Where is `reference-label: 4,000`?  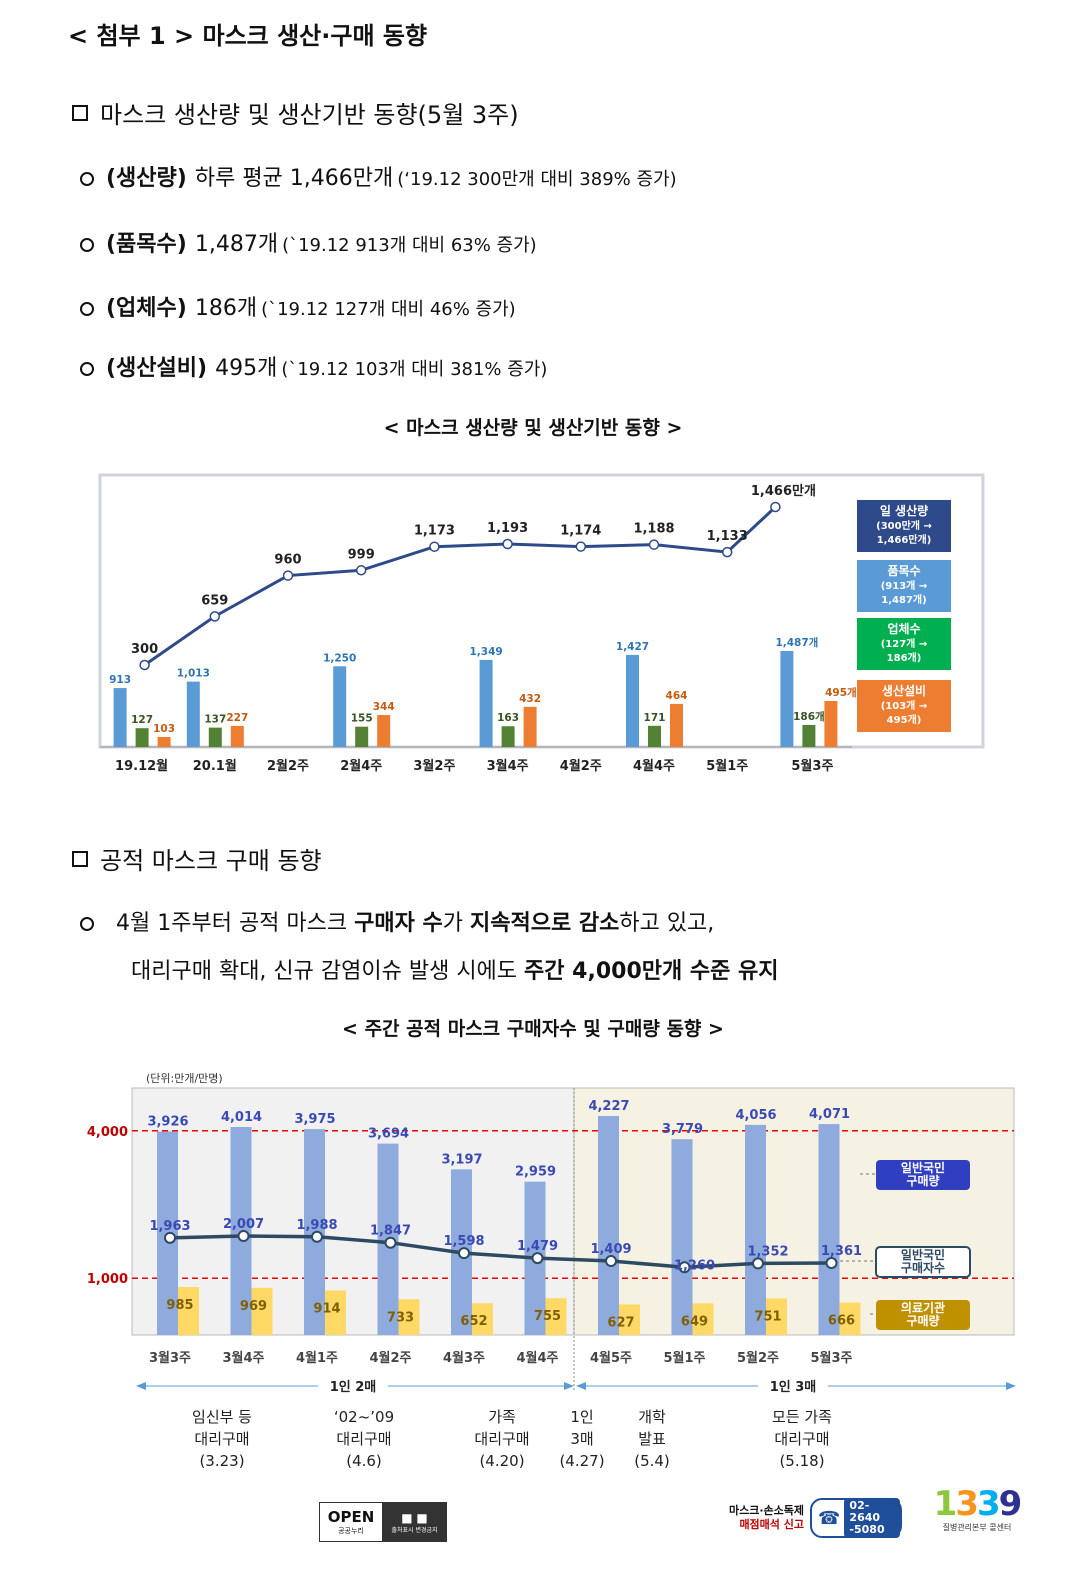
reference-label: 4,000 is located at coordinates (107, 1132).